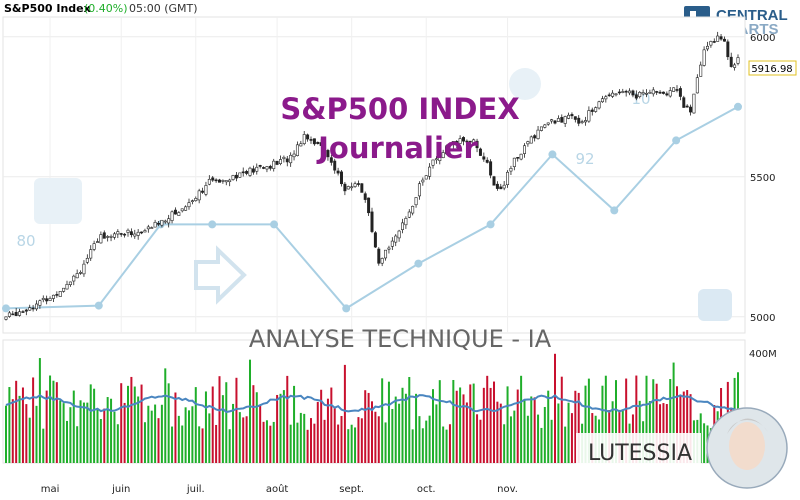 The height and width of the screenshot is (500, 800). Describe the element at coordinates (397, 148) in the screenshot. I see `chart-subtitle: Journalier` at that location.